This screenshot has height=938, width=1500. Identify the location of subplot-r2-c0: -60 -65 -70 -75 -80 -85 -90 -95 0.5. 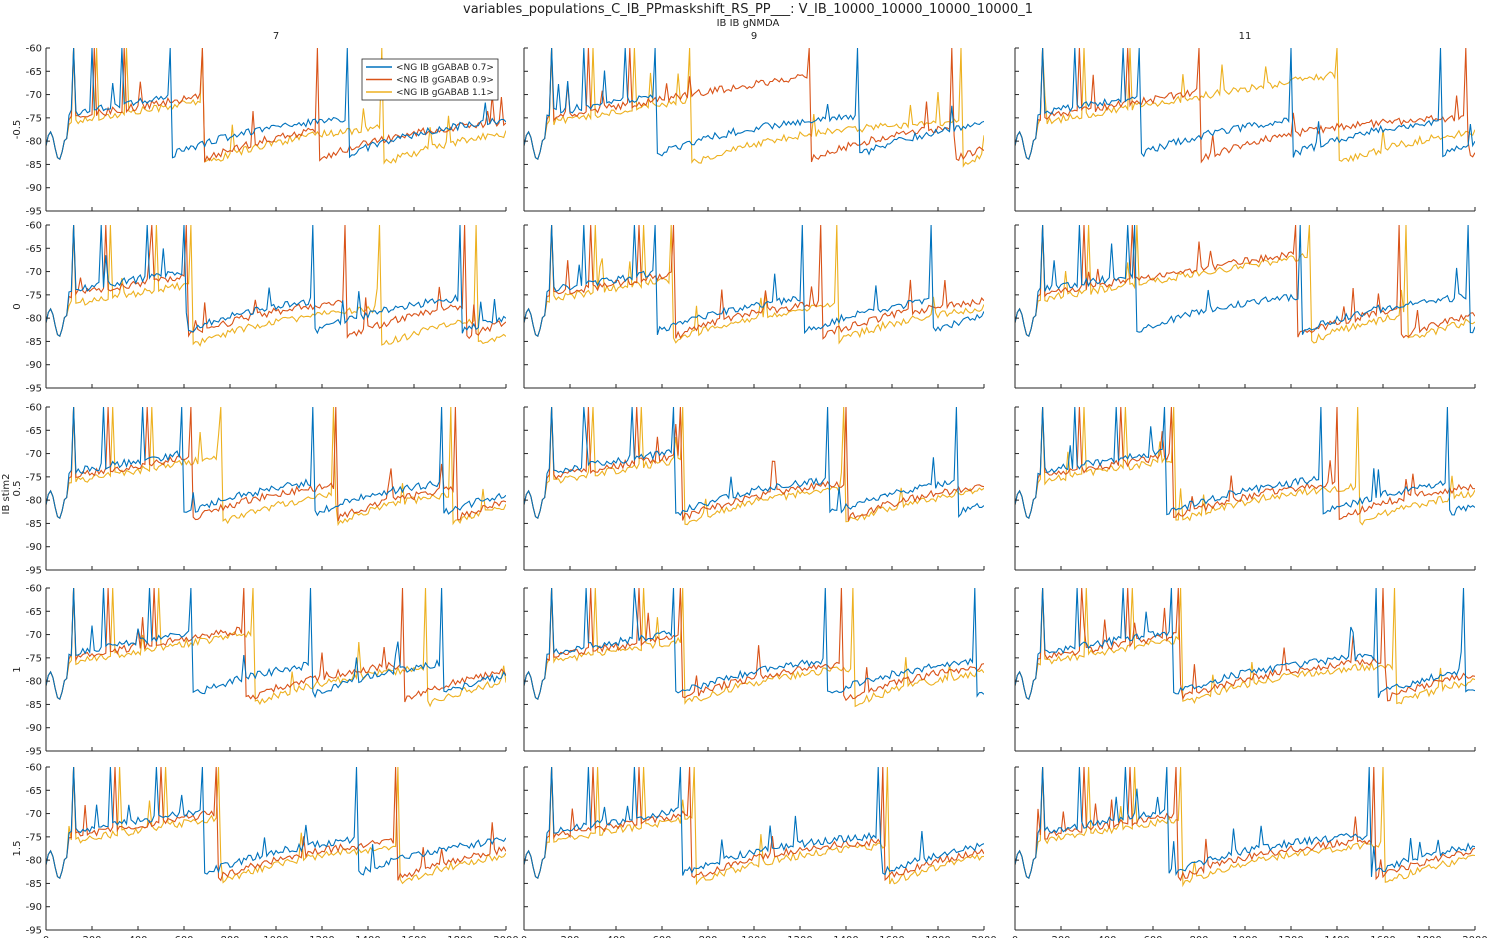
(259, 490).